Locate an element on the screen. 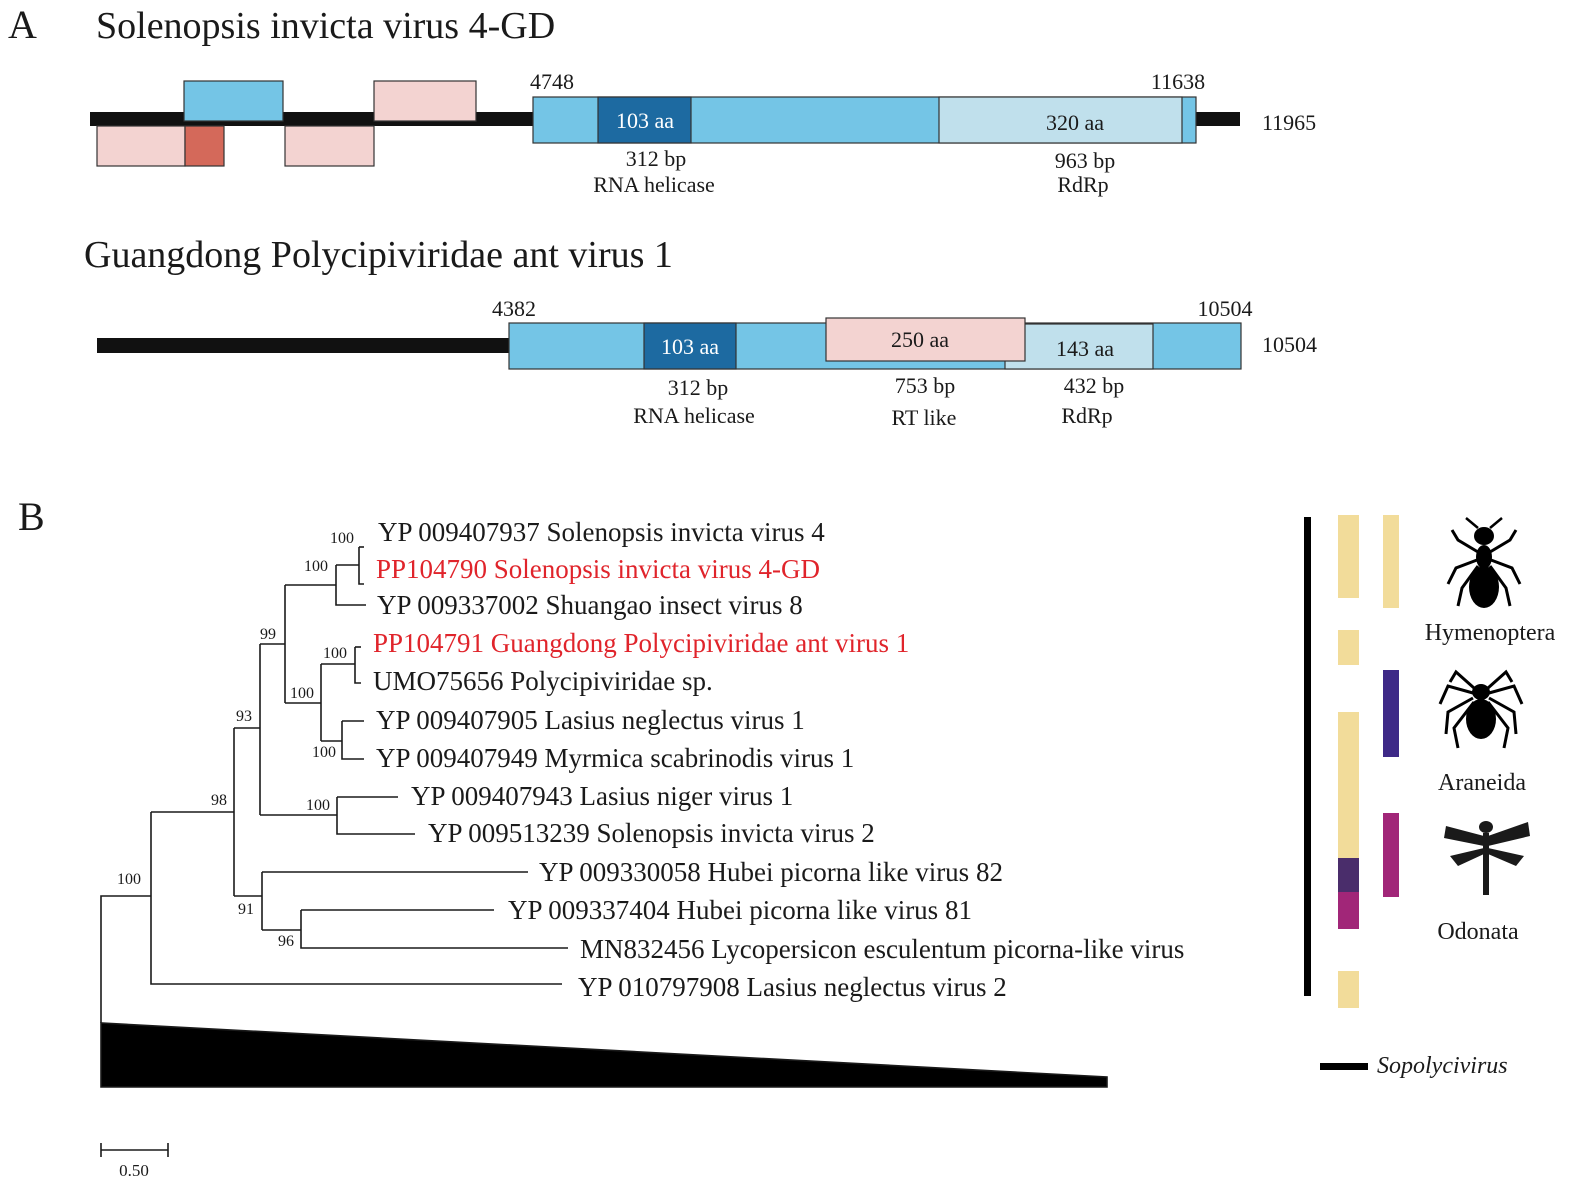 The width and height of the screenshot is (1595, 1203). genome1-length: 11965 is located at coordinates (1289, 122).